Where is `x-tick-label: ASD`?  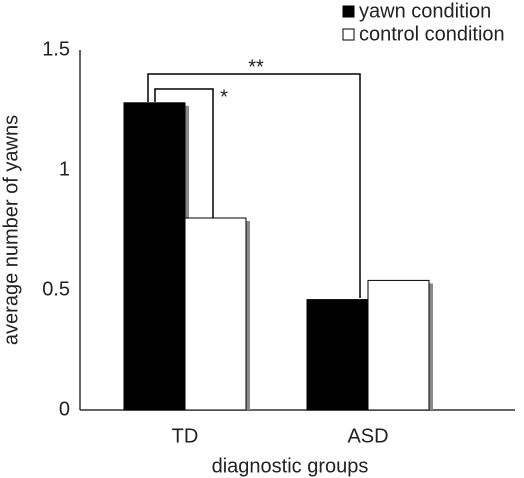
x-tick-label: ASD is located at coordinates (367, 436).